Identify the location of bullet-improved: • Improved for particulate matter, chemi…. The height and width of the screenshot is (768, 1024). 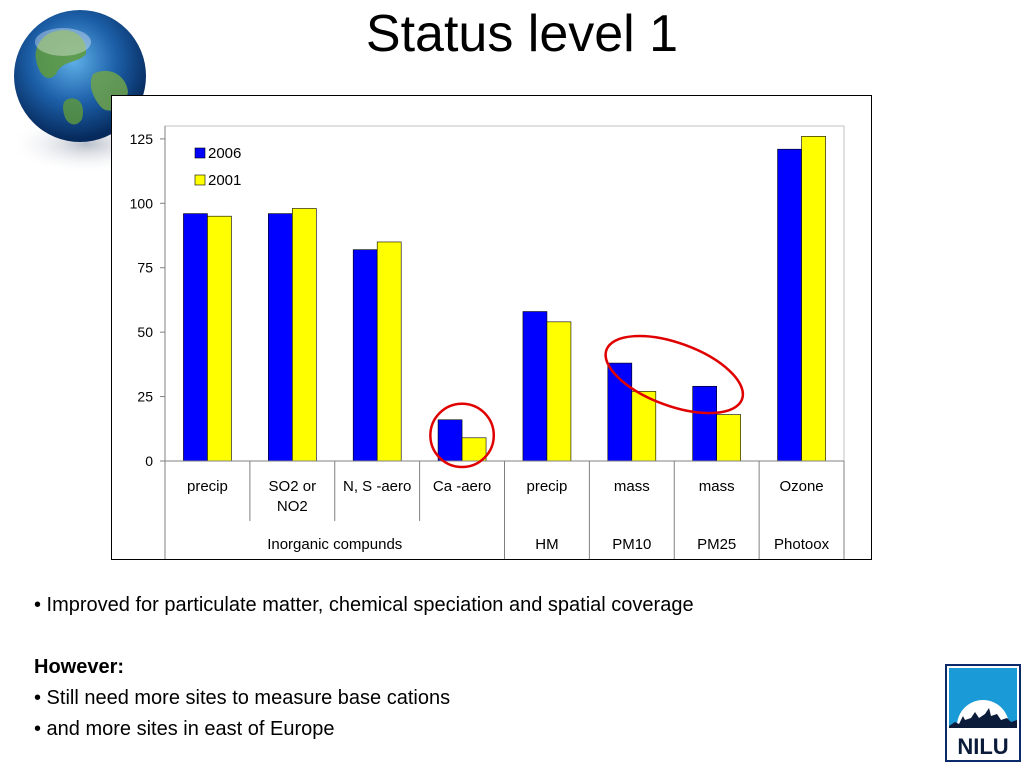
(364, 605).